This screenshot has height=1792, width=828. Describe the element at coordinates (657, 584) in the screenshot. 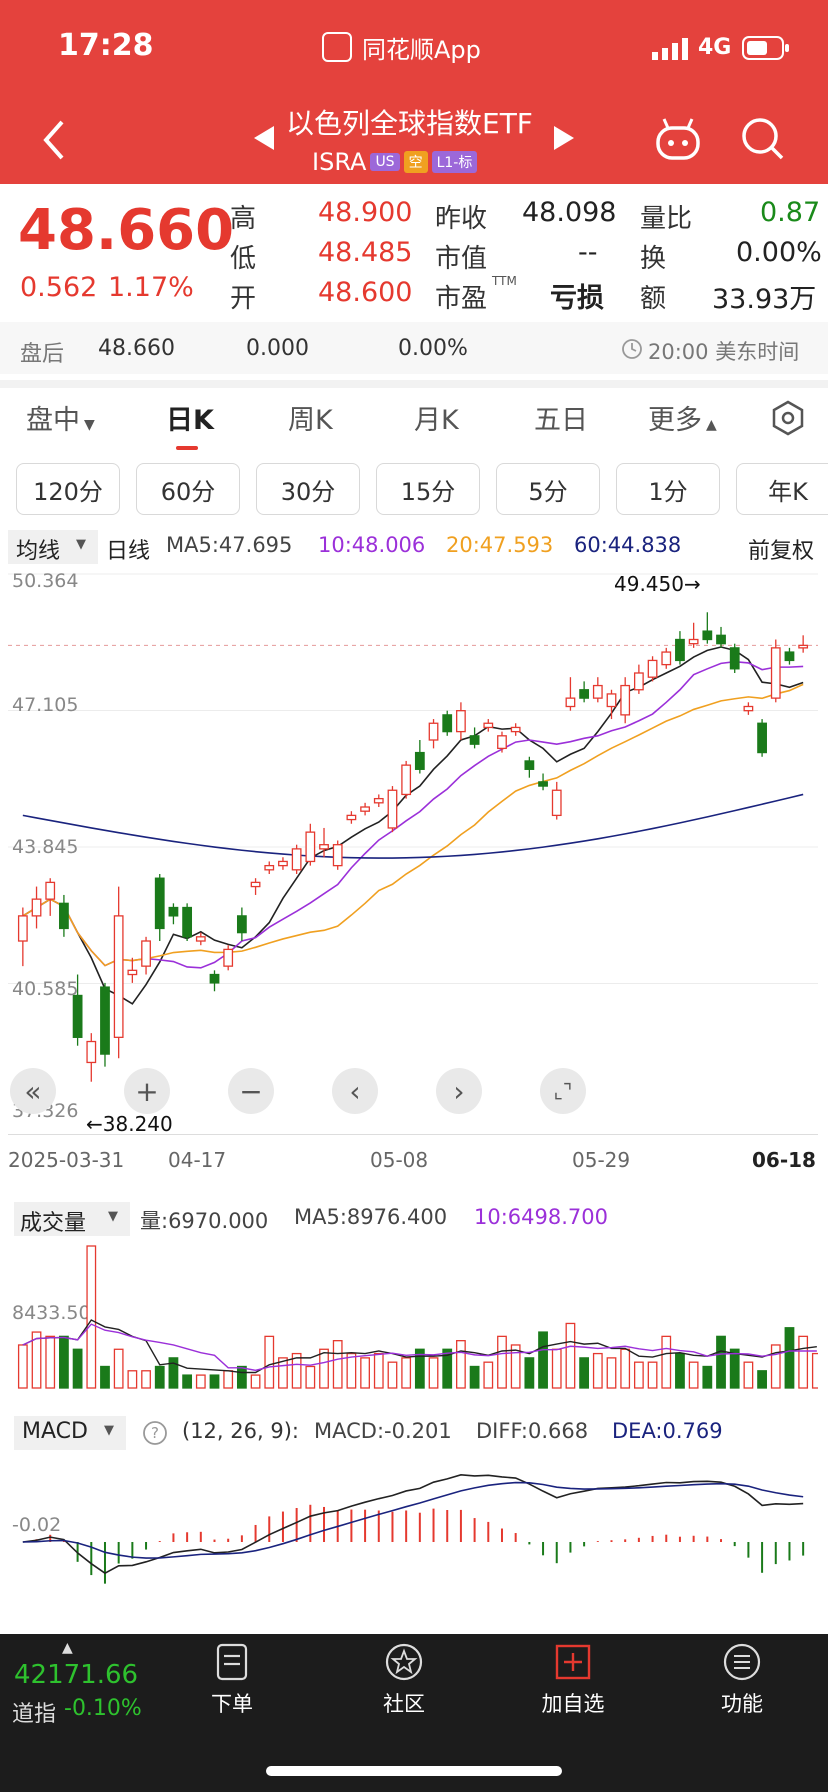

I see `high-annotation: 49.450→` at that location.